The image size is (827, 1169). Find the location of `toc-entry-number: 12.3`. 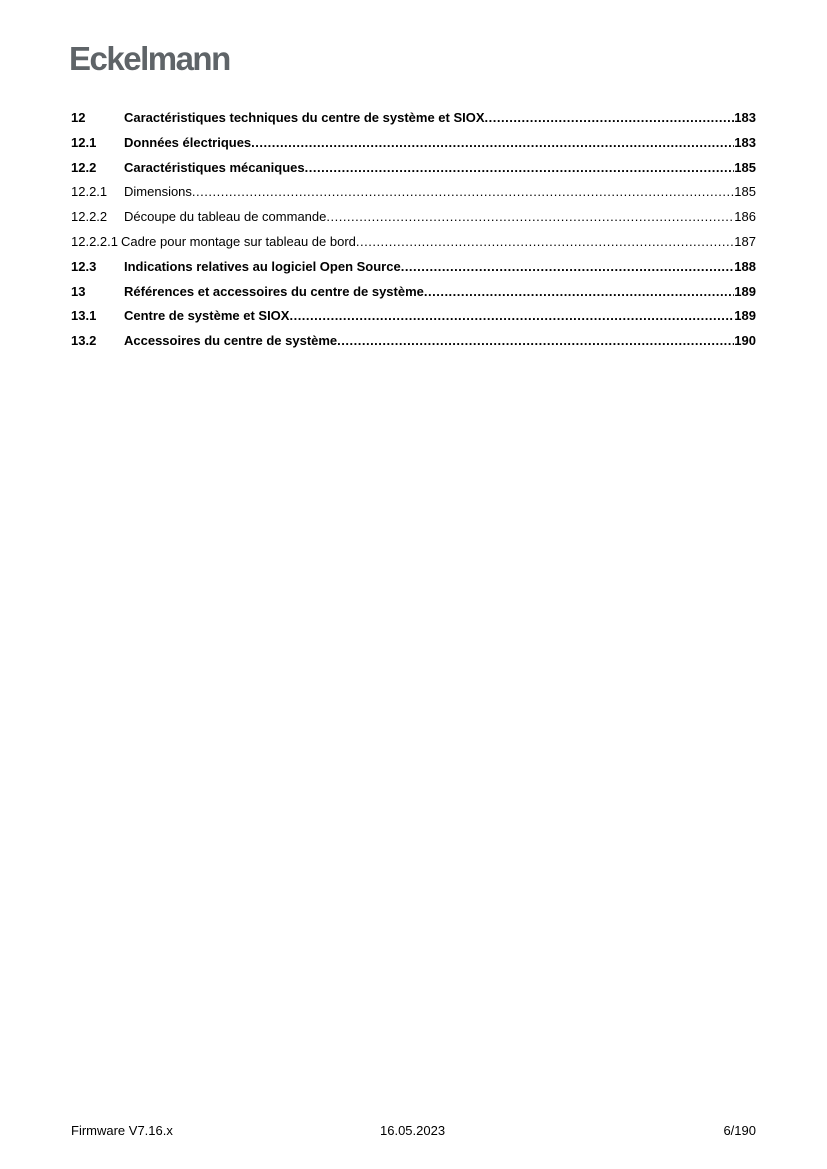

toc-entry-number: 12.3 is located at coordinates (84, 266).